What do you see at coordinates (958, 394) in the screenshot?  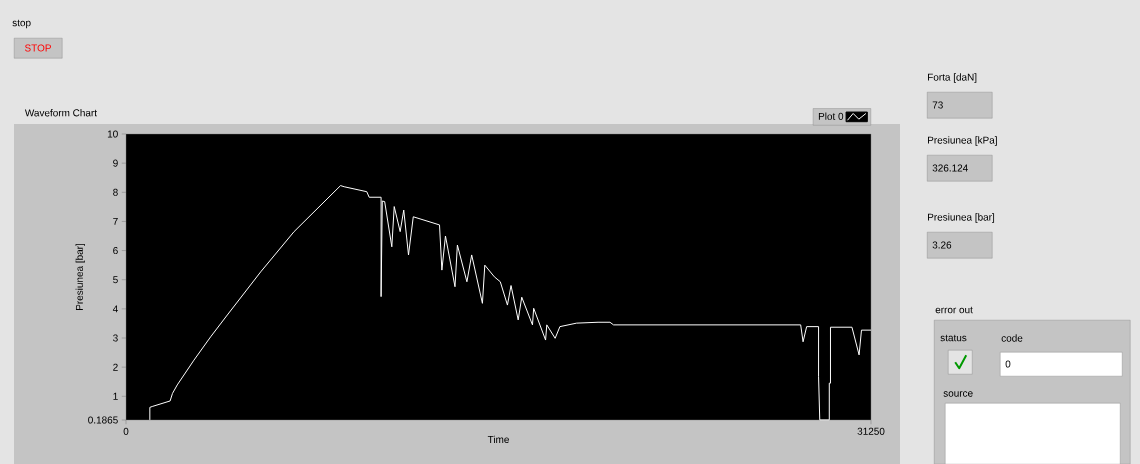 I see `text: source` at bounding box center [958, 394].